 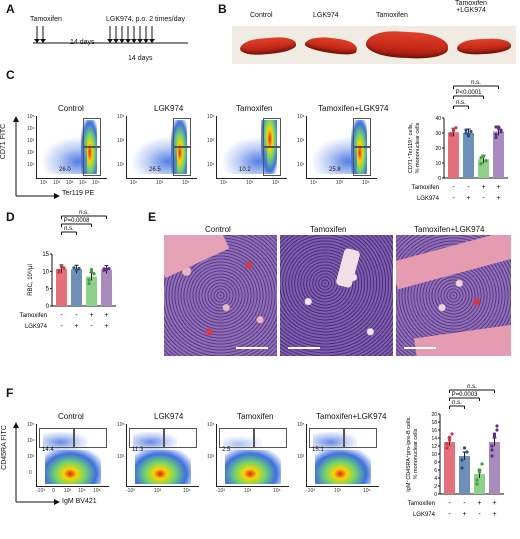 What do you see at coordinates (4, 141) in the screenshot?
I see `facs-c-yaxis-label: CD71 FITC` at bounding box center [4, 141].